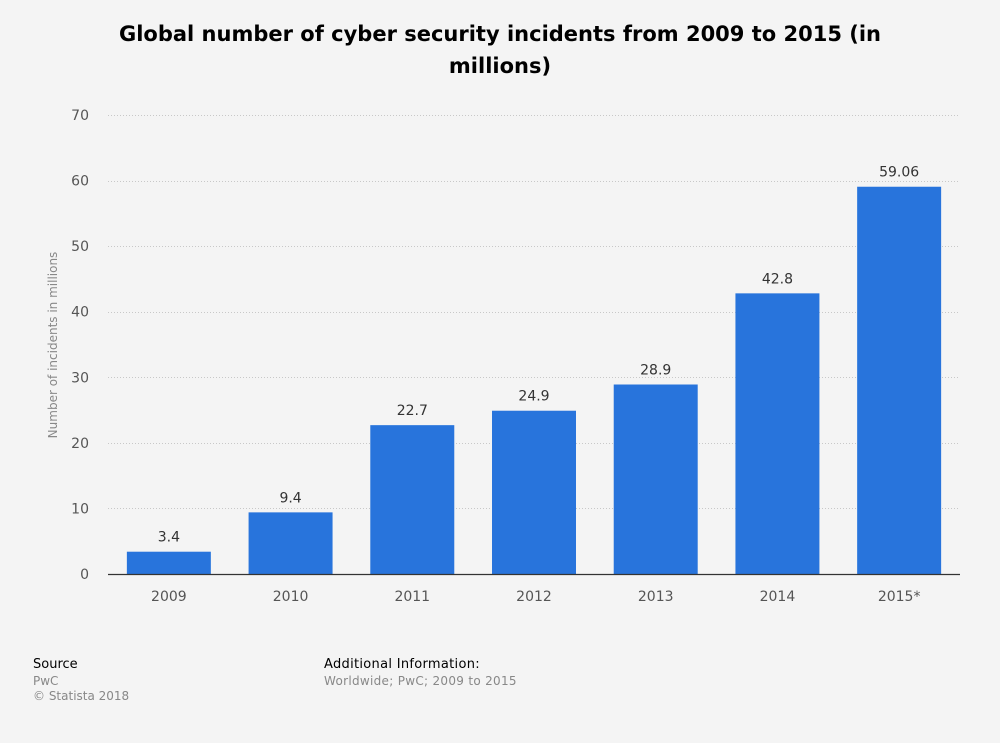  What do you see at coordinates (168, 562) in the screenshot?
I see `bar-2009` at bounding box center [168, 562].